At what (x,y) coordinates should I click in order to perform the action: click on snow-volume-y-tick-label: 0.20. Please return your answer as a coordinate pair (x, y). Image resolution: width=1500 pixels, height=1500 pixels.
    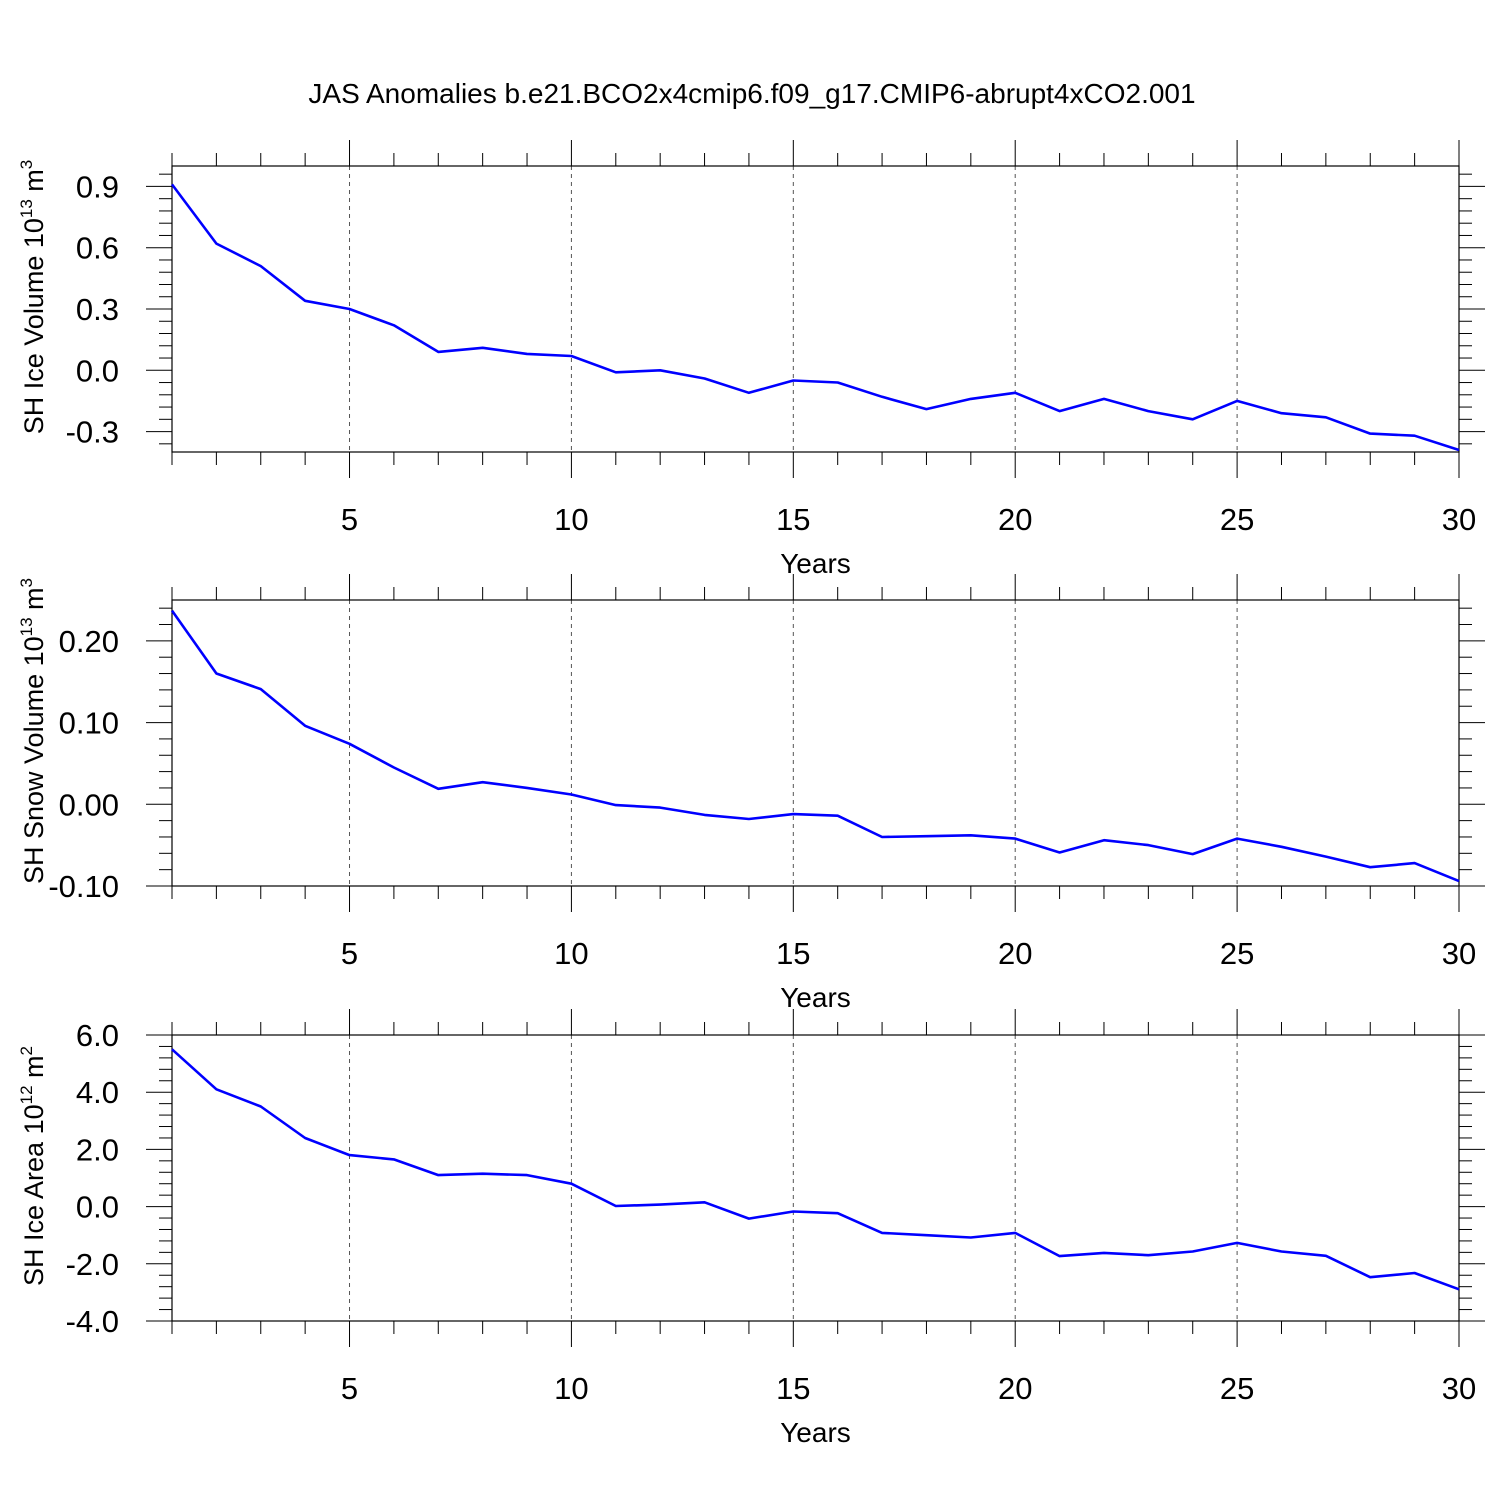
    Looking at the image, I should click on (89, 641).